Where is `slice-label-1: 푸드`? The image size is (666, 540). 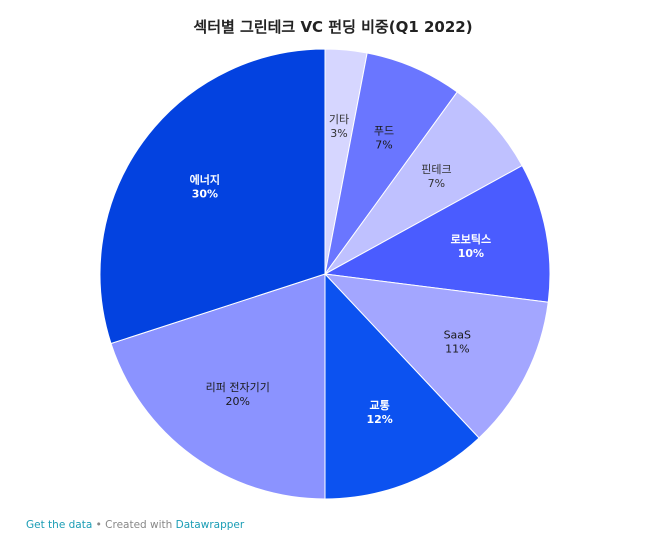
slice-label-1: 푸드 is located at coordinates (384, 131).